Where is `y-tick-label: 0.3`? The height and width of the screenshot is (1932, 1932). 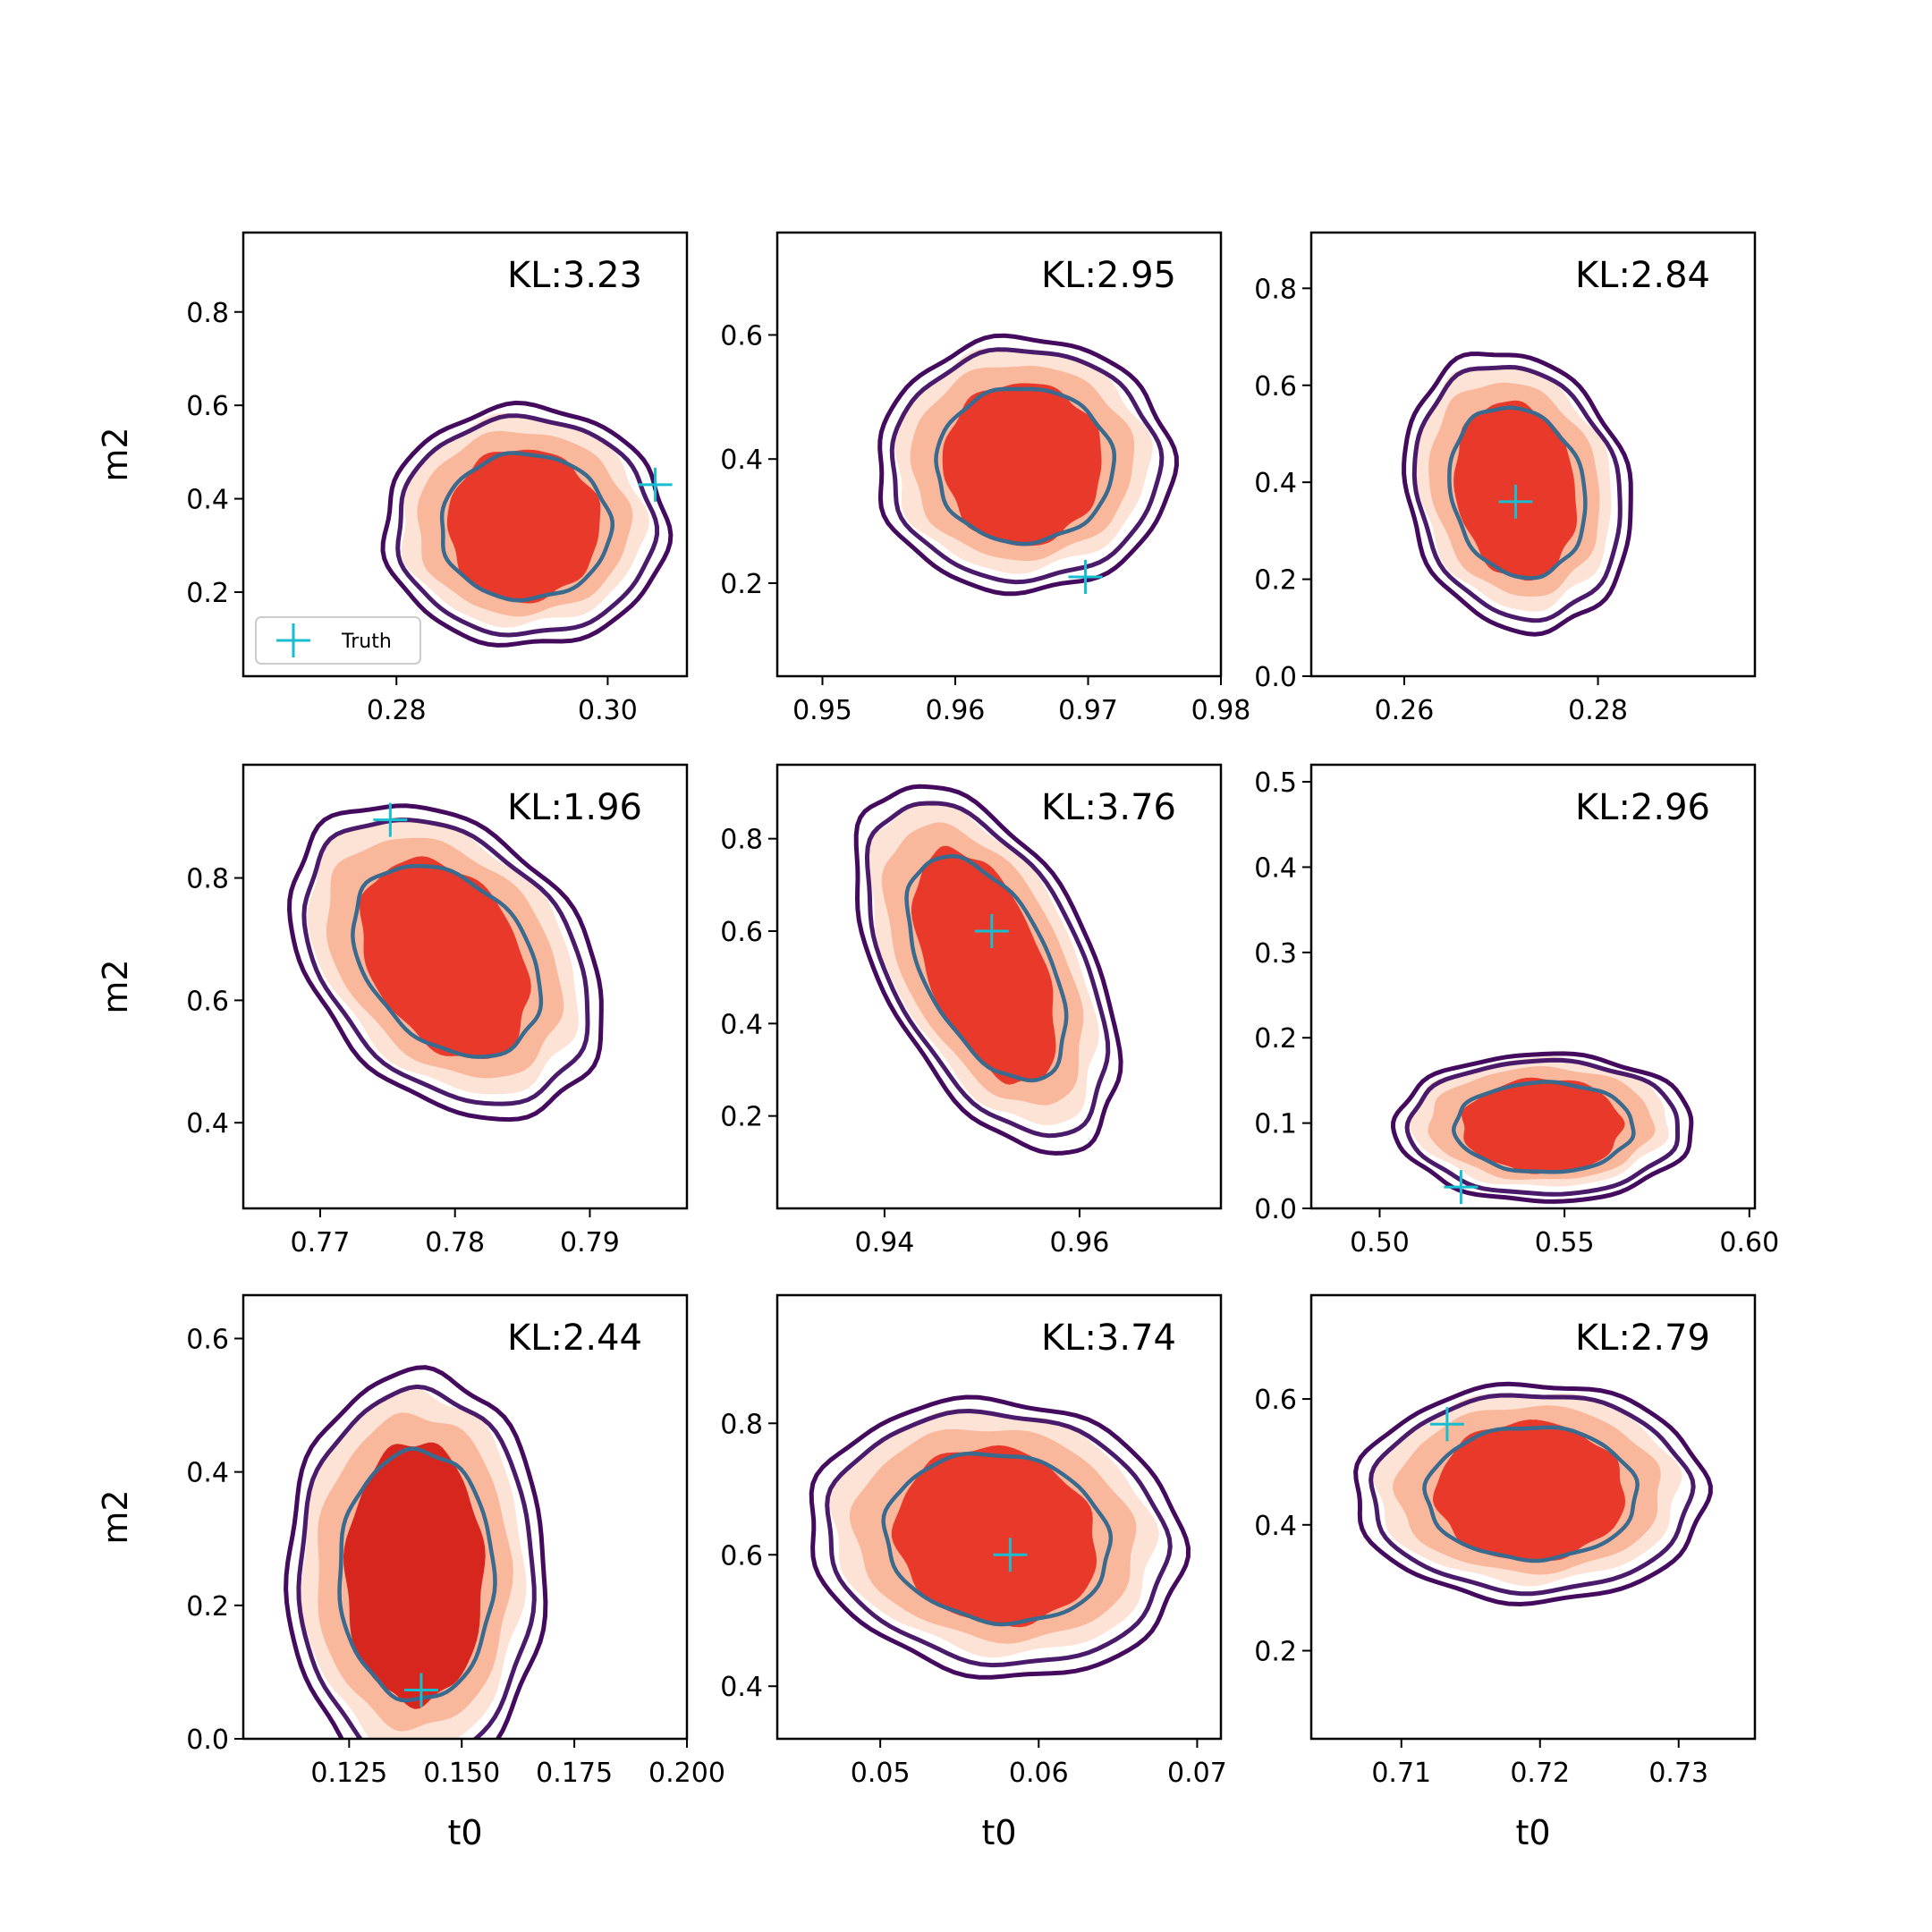 y-tick-label: 0.3 is located at coordinates (1275, 954).